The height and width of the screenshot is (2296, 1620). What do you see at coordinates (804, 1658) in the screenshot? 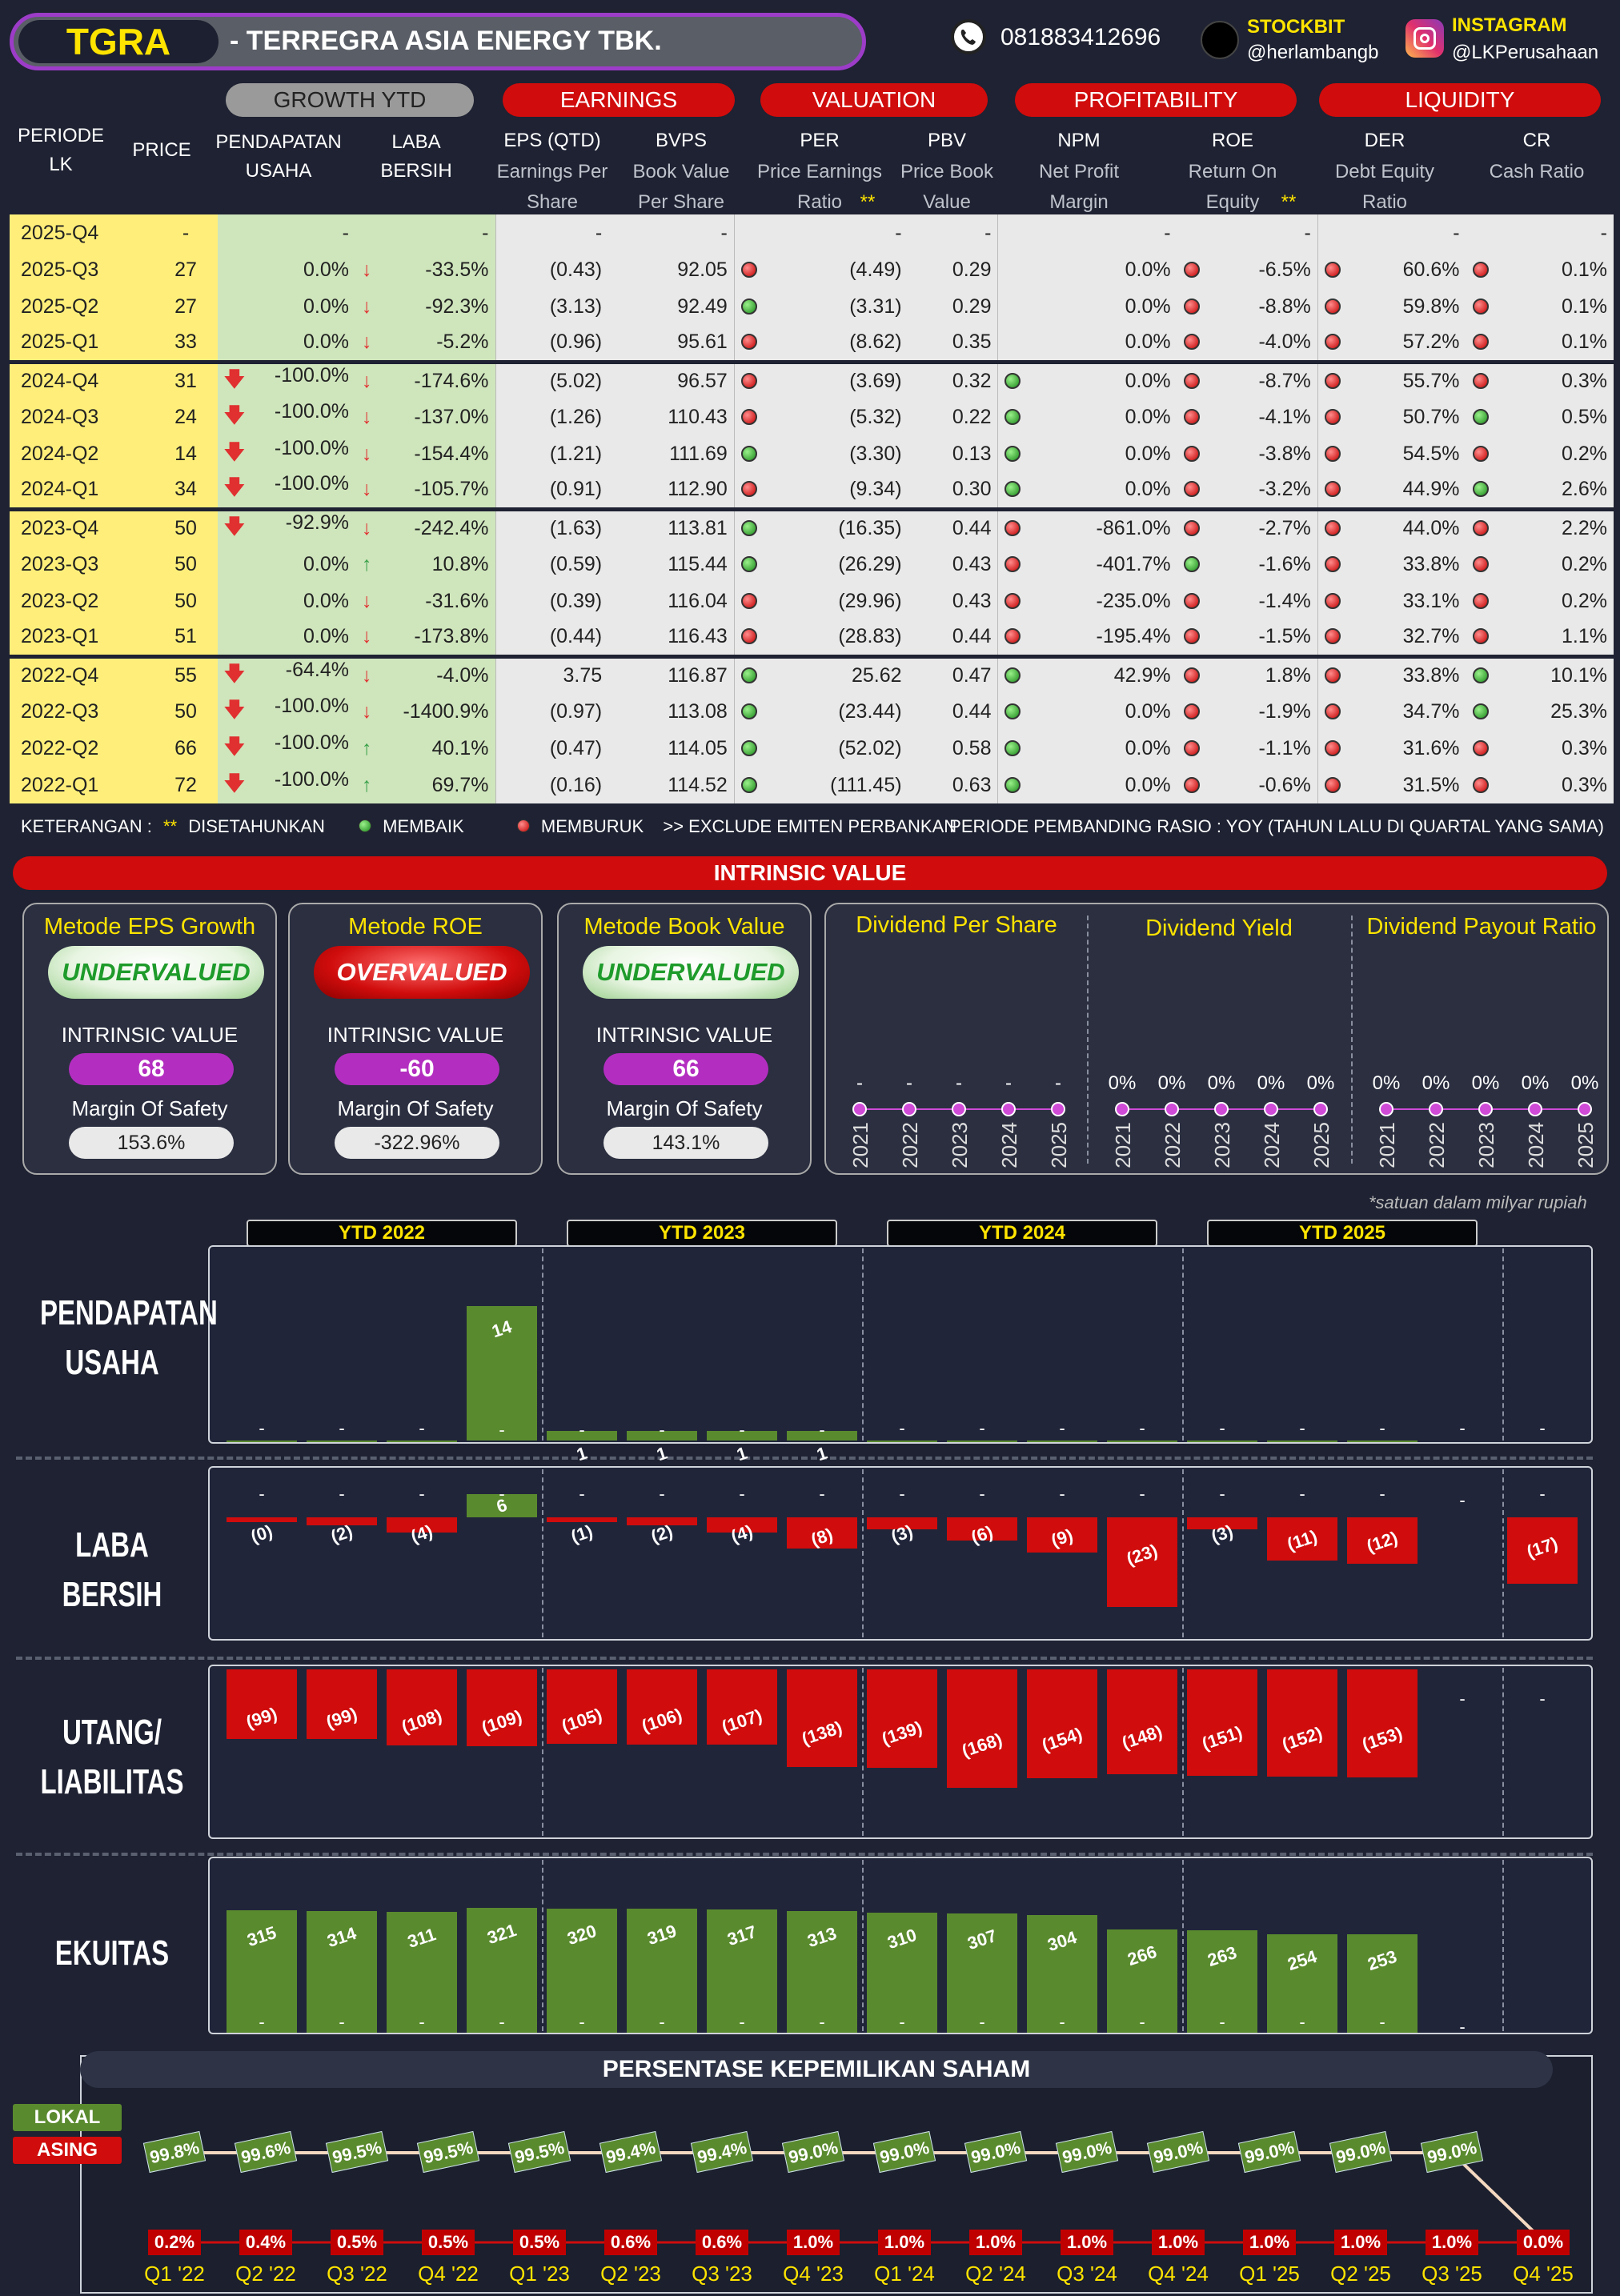
I see `chart-separator` at bounding box center [804, 1658].